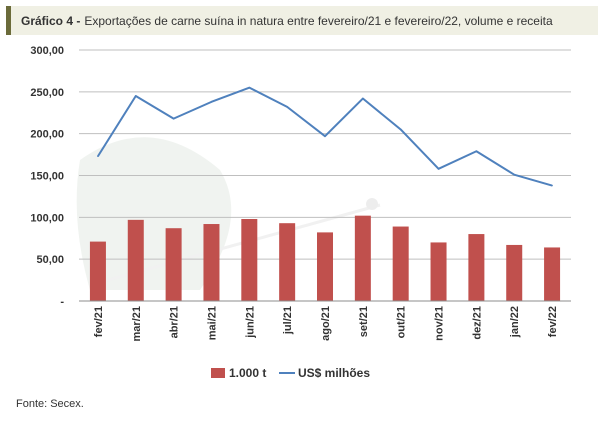 This screenshot has height=424, width=607. What do you see at coordinates (67, 404) in the screenshot?
I see `source-value: Secex.` at bounding box center [67, 404].